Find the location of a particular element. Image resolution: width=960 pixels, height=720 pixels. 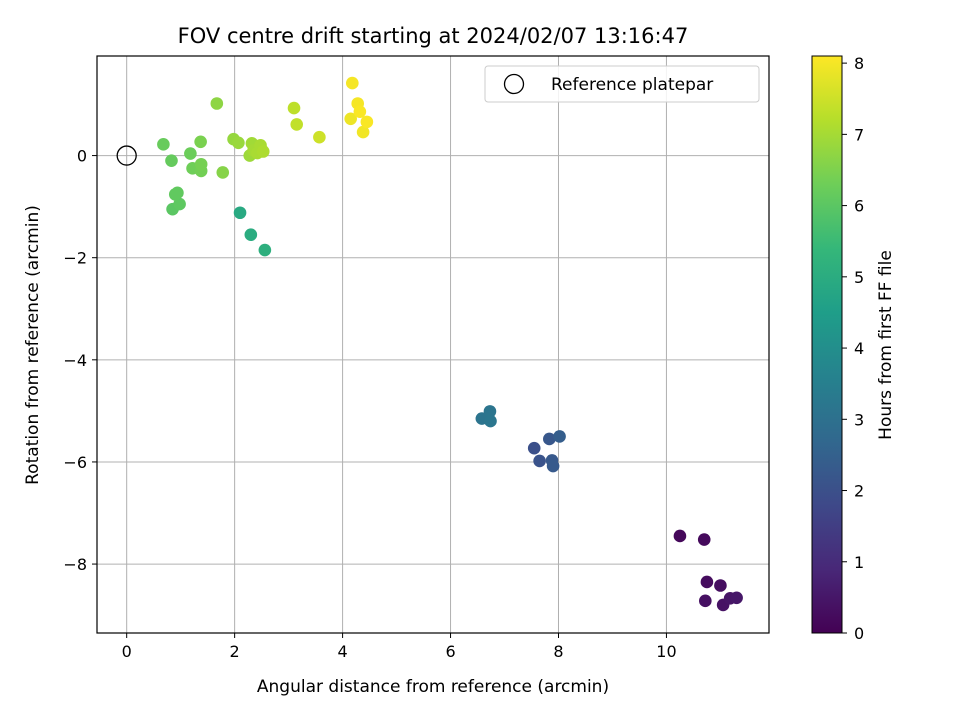

y-tick-label: −6 is located at coordinates (75, 462).